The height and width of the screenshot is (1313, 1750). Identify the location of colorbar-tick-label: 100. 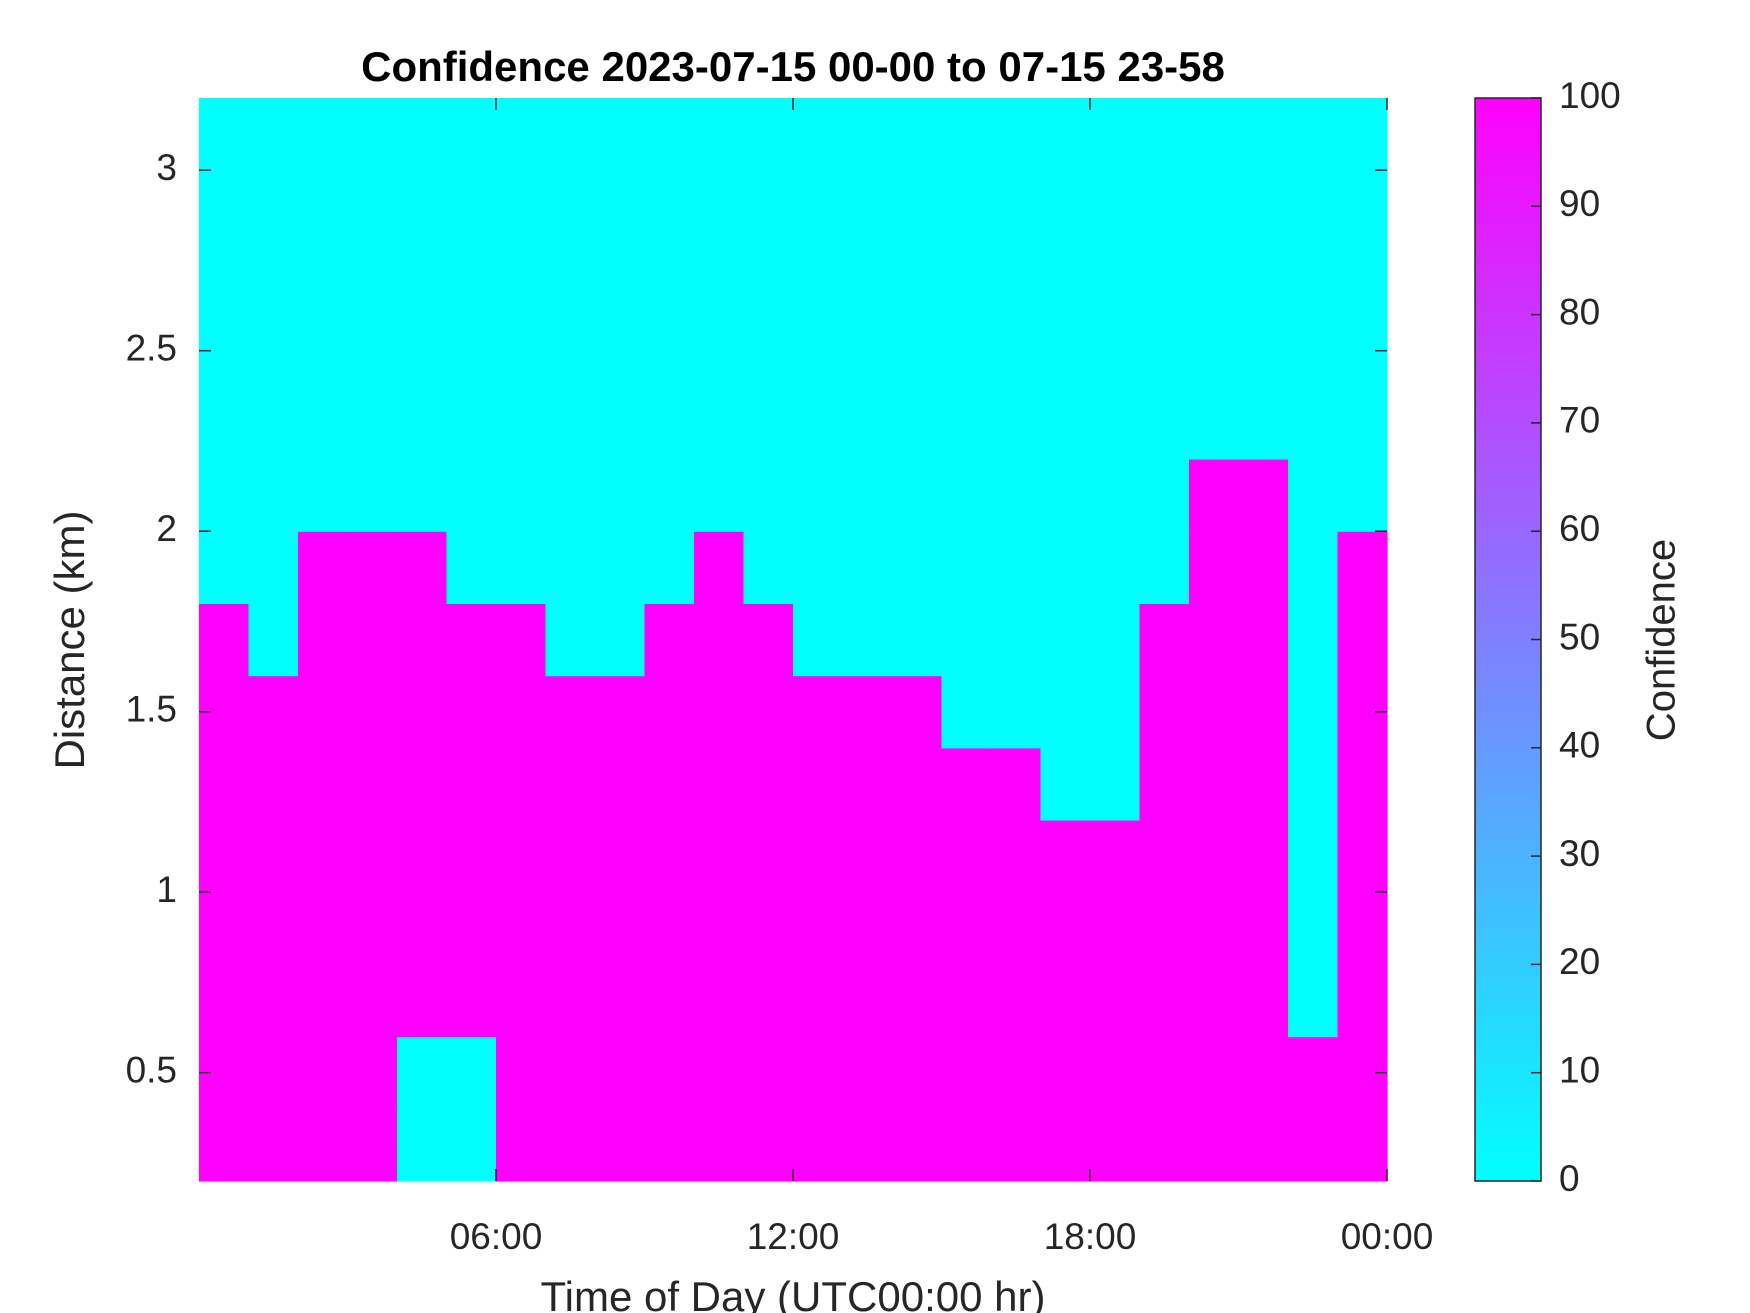
(1590, 95).